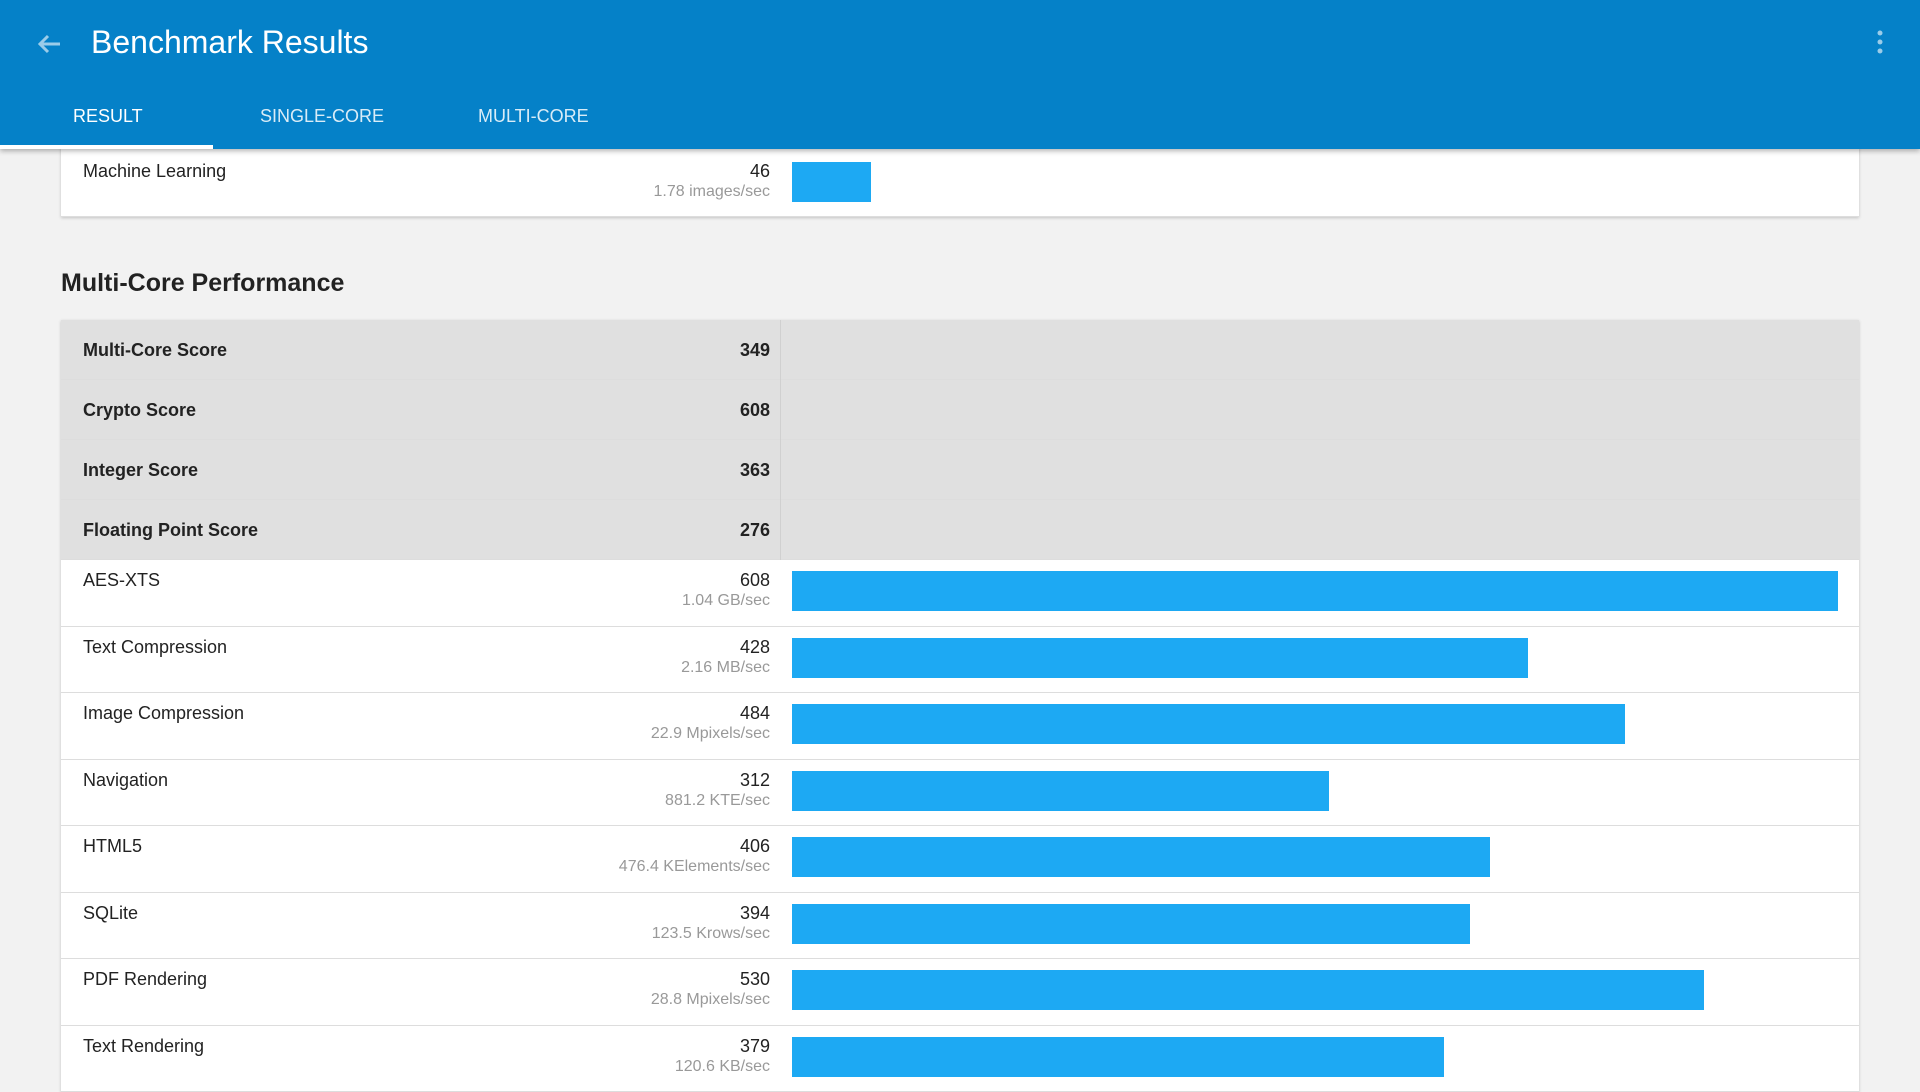 This screenshot has height=1092, width=1920. What do you see at coordinates (755, 530) in the screenshot?
I see `summary-score: 276` at bounding box center [755, 530].